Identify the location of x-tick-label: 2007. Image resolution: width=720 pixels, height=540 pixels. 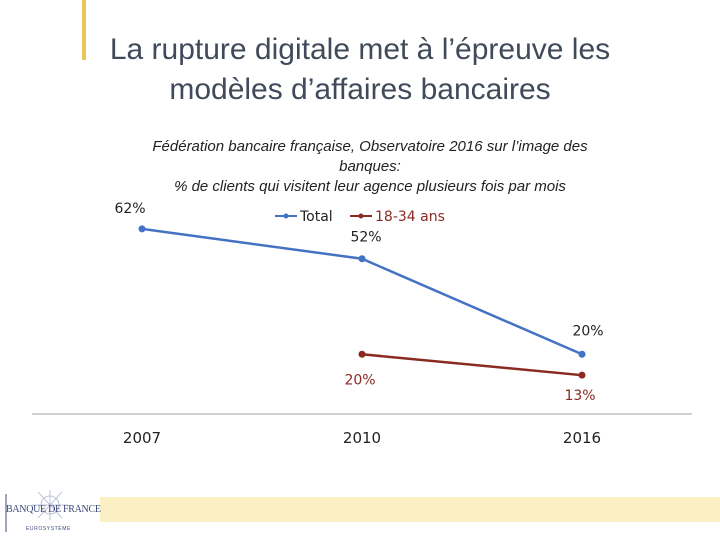
(142, 438).